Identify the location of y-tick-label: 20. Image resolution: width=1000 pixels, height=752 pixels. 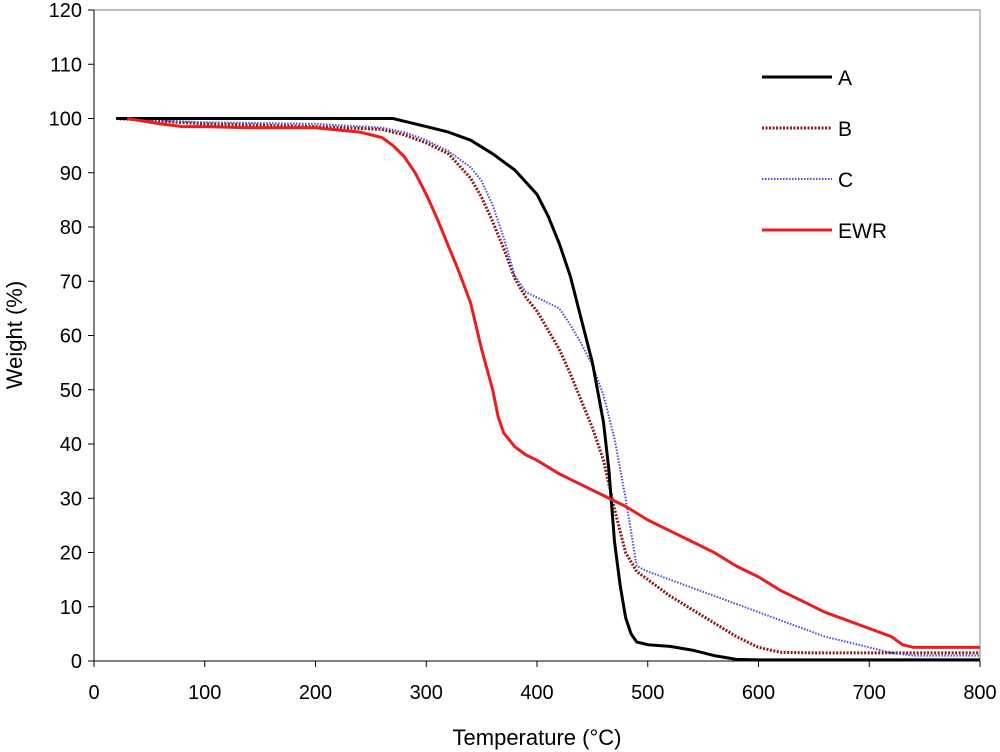
(71, 554).